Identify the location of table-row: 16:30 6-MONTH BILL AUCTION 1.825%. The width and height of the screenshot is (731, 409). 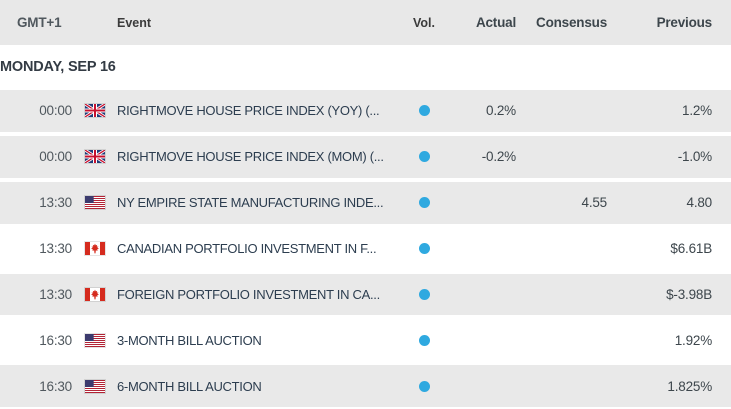
(365, 386).